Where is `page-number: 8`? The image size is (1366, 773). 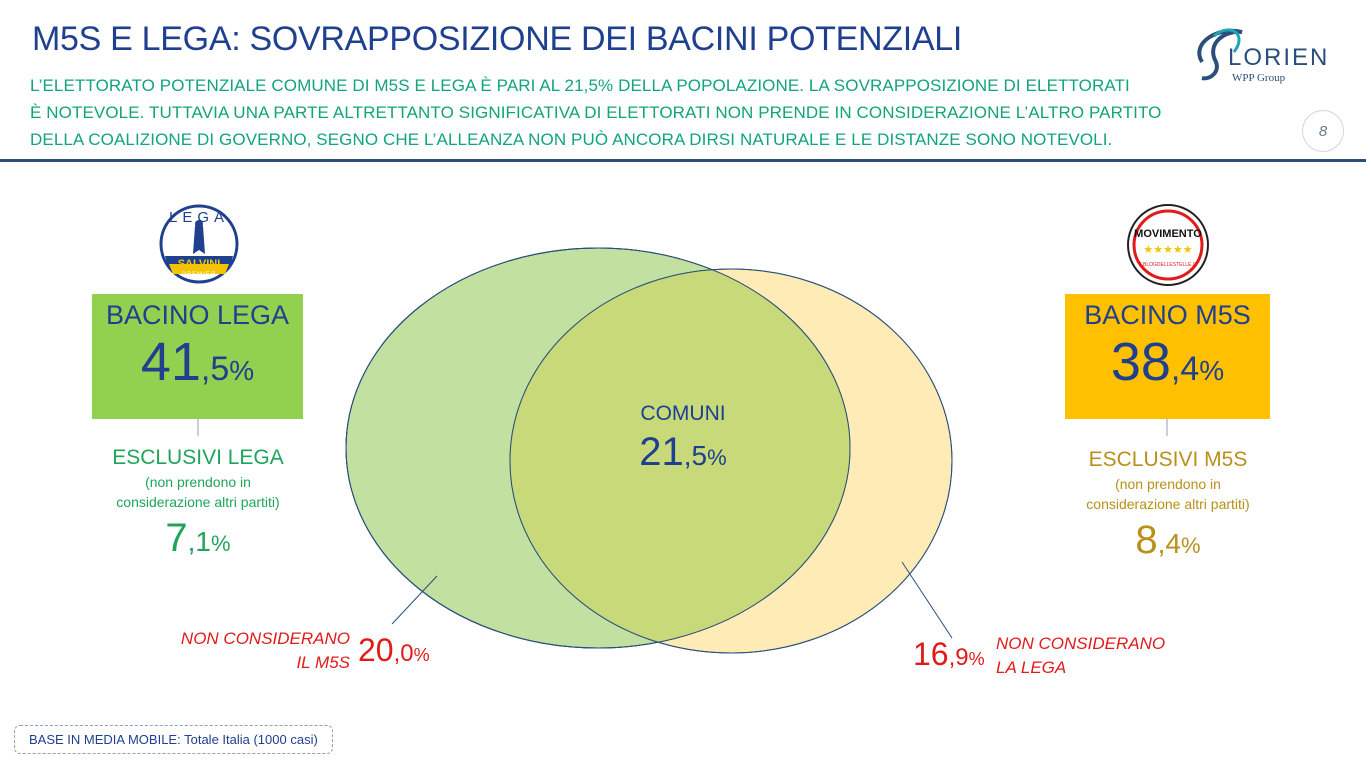 page-number: 8 is located at coordinates (1323, 131).